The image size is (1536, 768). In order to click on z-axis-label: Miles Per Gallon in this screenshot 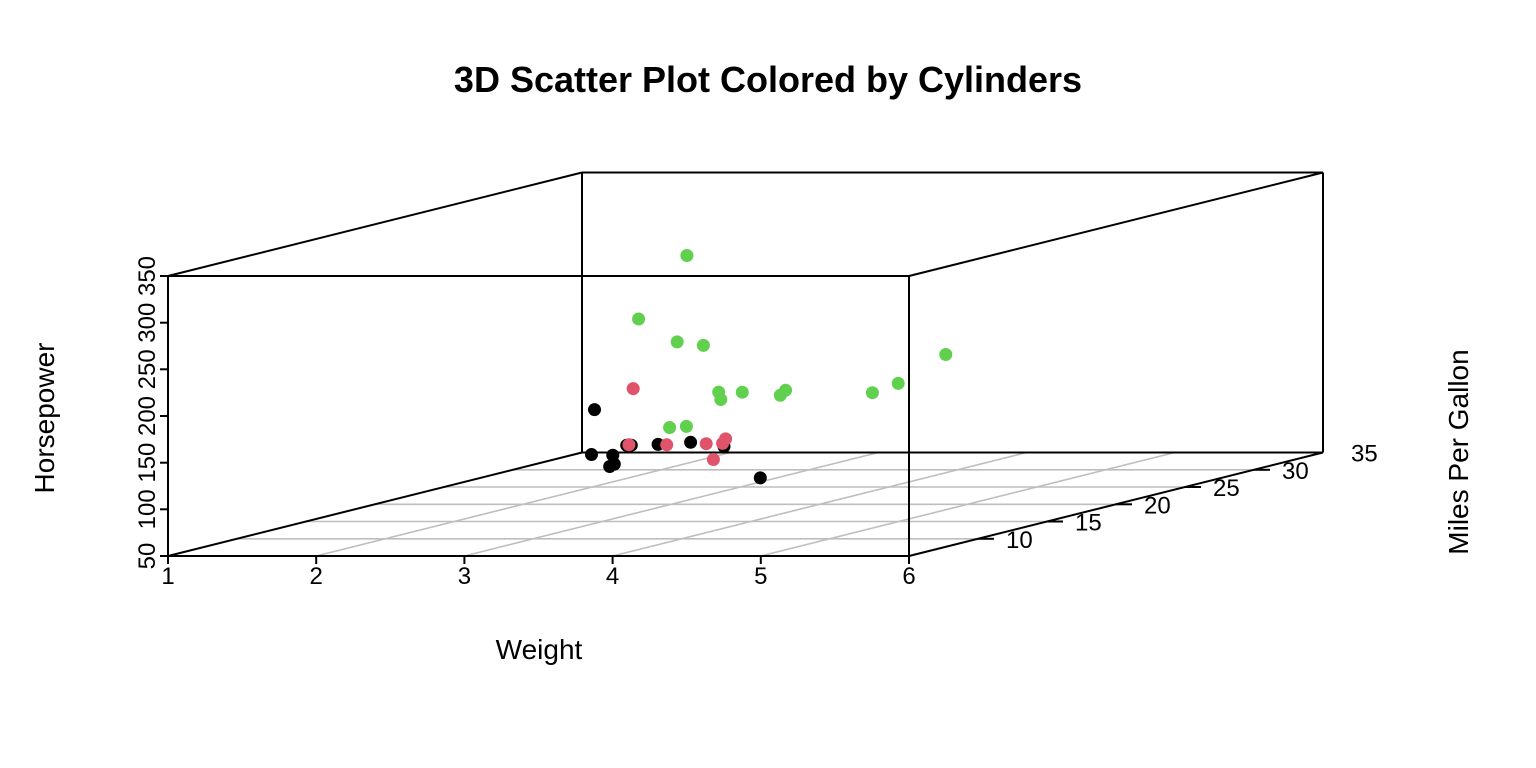, I will do `click(1458, 451)`.